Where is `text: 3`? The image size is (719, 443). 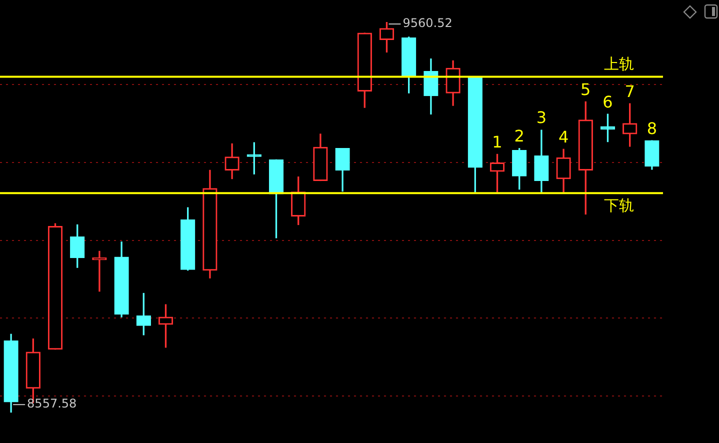
text: 3 is located at coordinates (541, 118).